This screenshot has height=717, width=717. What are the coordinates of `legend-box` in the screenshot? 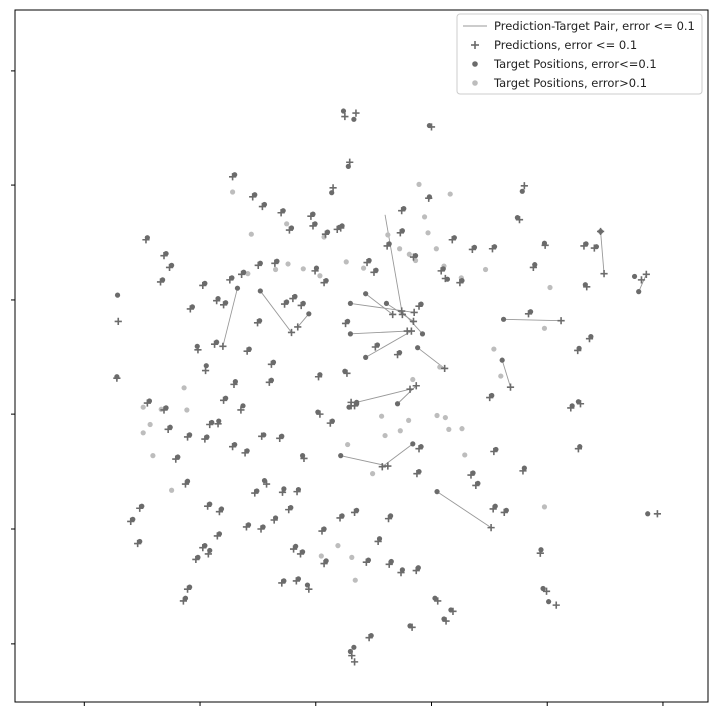 It's located at (579, 54).